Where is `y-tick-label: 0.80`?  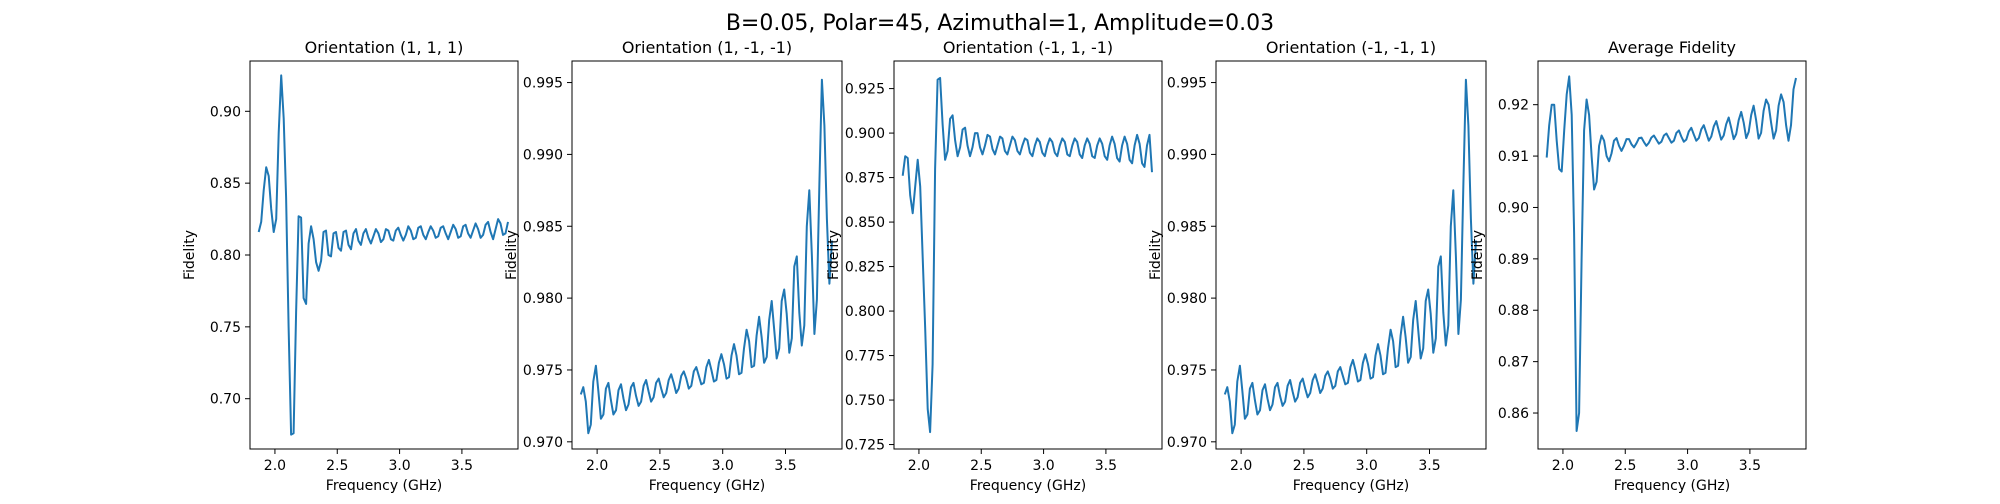 y-tick-label: 0.80 is located at coordinates (225, 256).